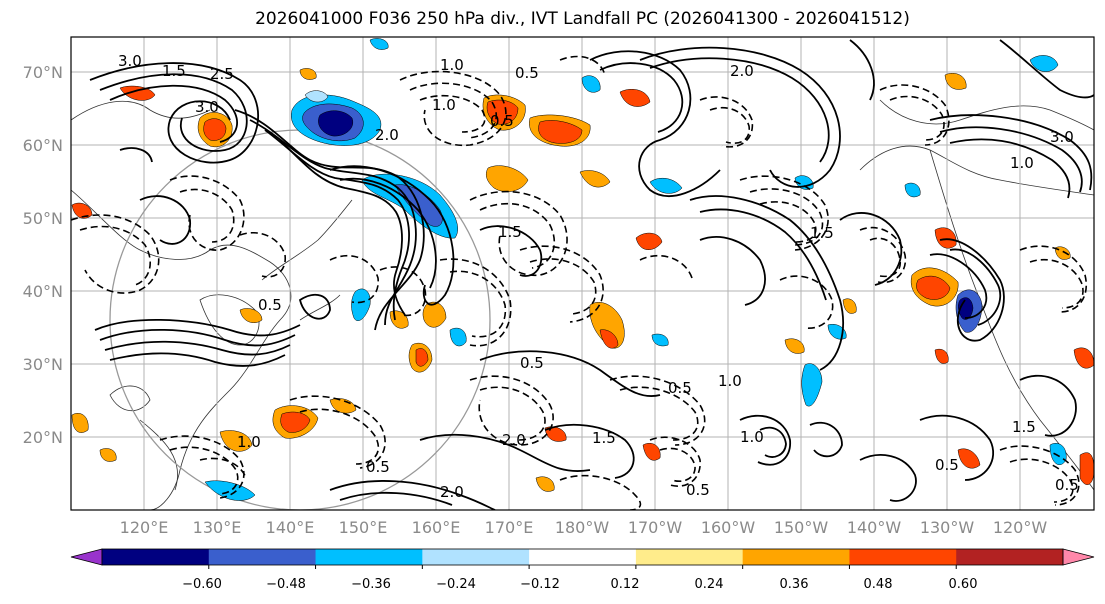 This screenshot has height=604, width=1105. I want to click on lon-label-170e: 170°E, so click(509, 527).